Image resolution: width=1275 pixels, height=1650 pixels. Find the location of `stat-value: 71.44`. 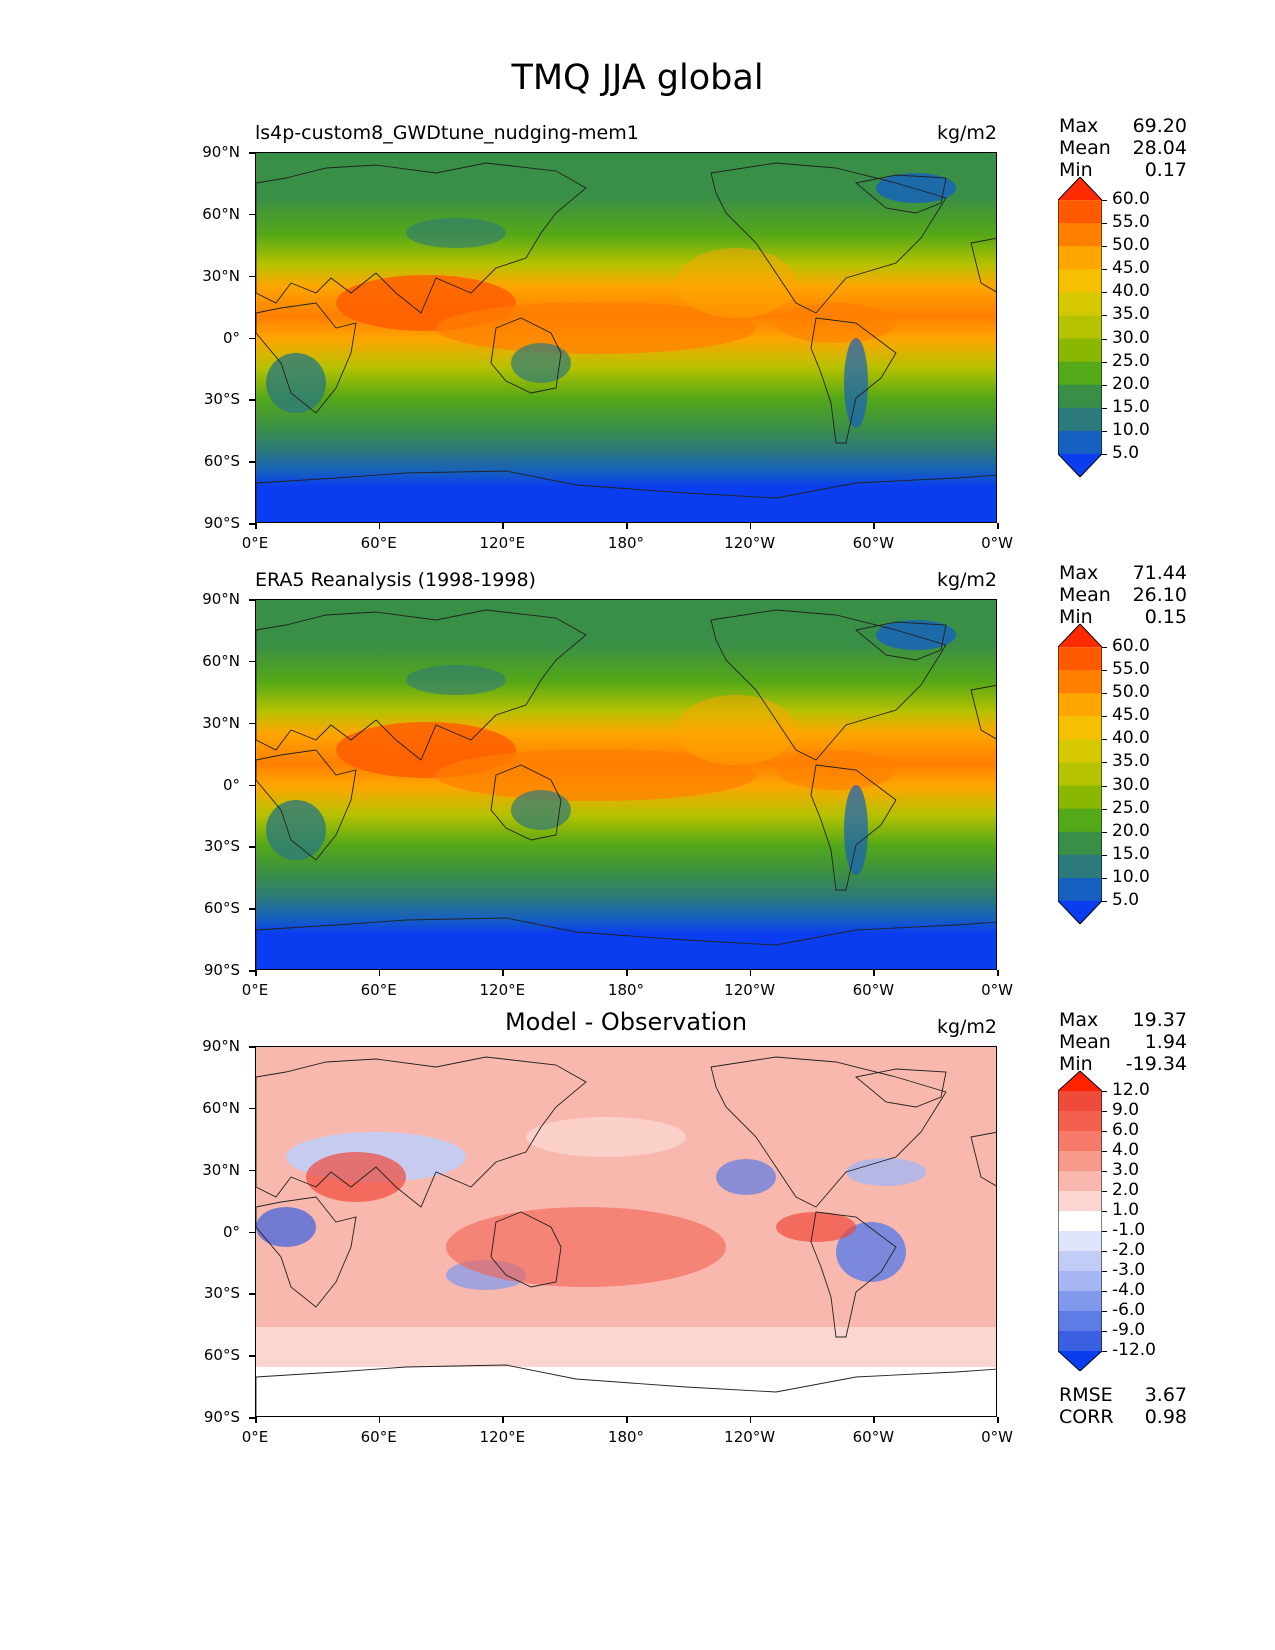

stat-value: 71.44 is located at coordinates (1159, 573).